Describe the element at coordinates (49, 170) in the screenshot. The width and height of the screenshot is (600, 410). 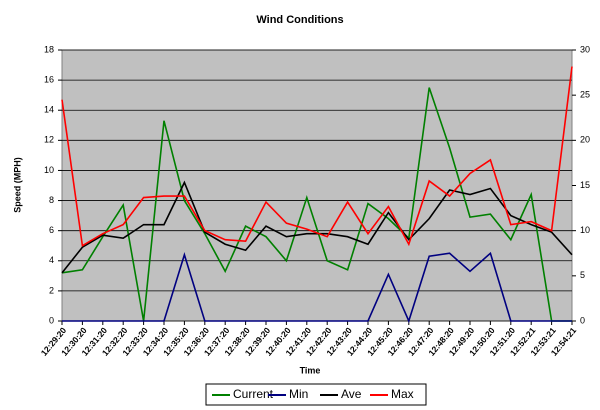
I see `y-tick-label: 10` at that location.